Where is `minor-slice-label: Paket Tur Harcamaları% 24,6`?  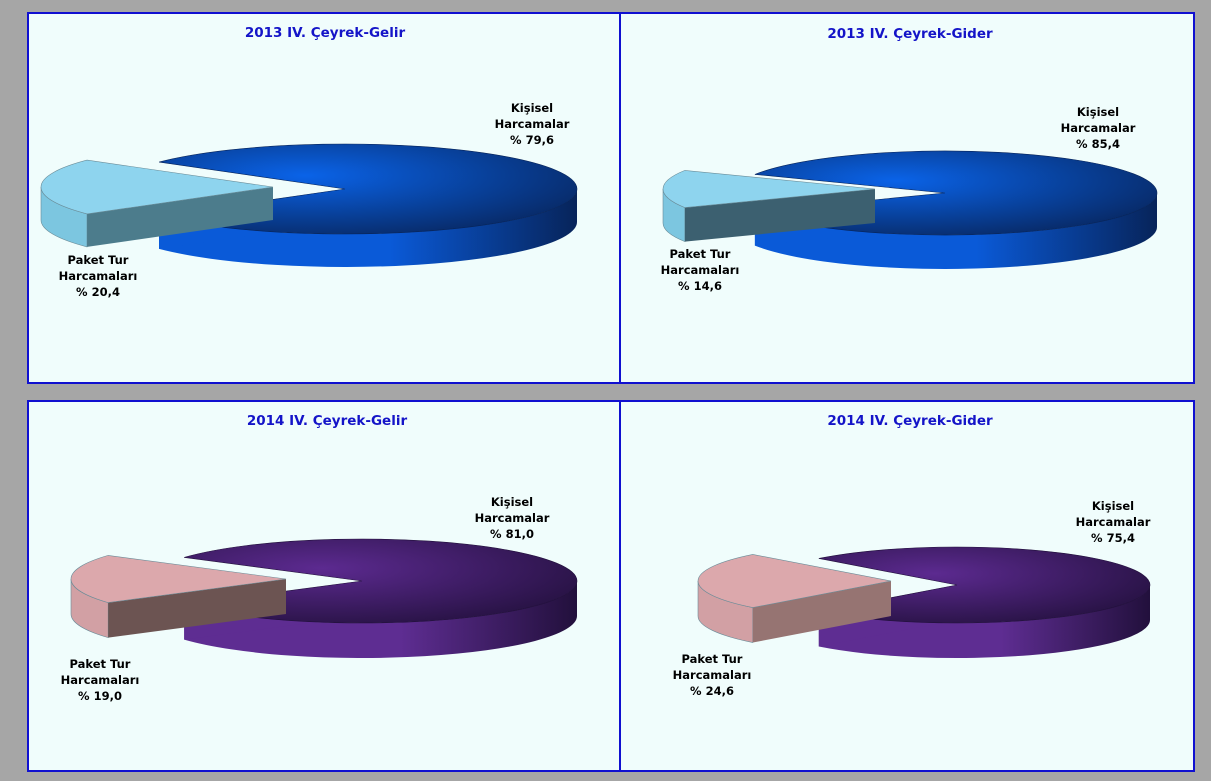 minor-slice-label: Paket Tur Harcamaları% 24,6 is located at coordinates (712, 675).